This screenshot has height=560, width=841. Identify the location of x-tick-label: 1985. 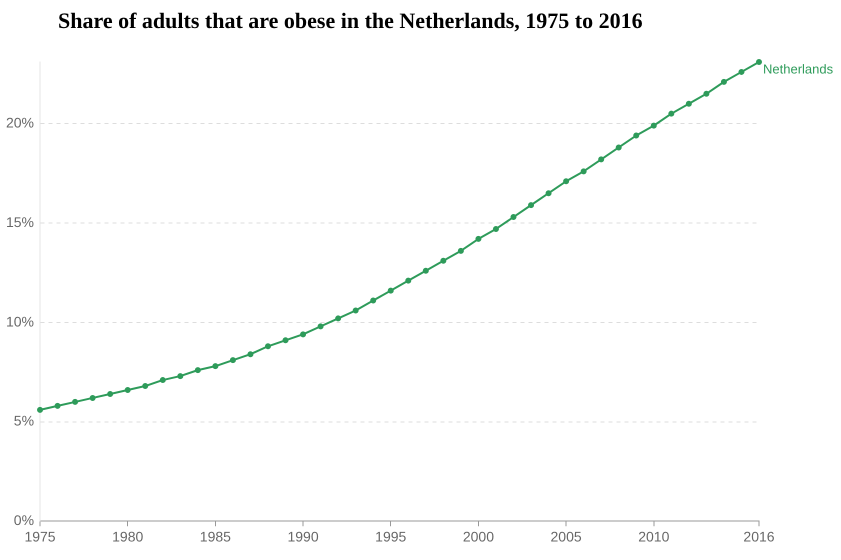
(216, 536).